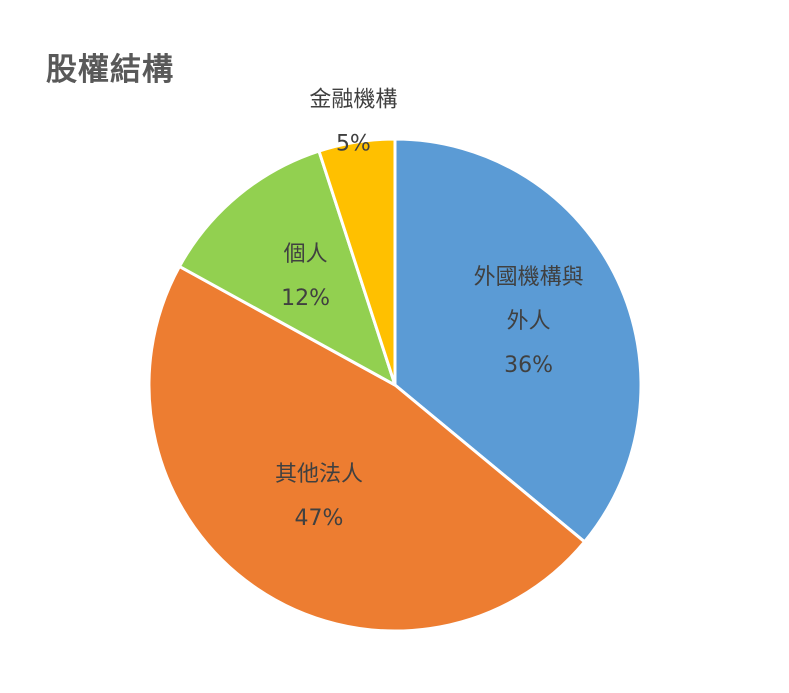  Describe the element at coordinates (110, 70) in the screenshot. I see `chart-title: 股權結構` at that location.